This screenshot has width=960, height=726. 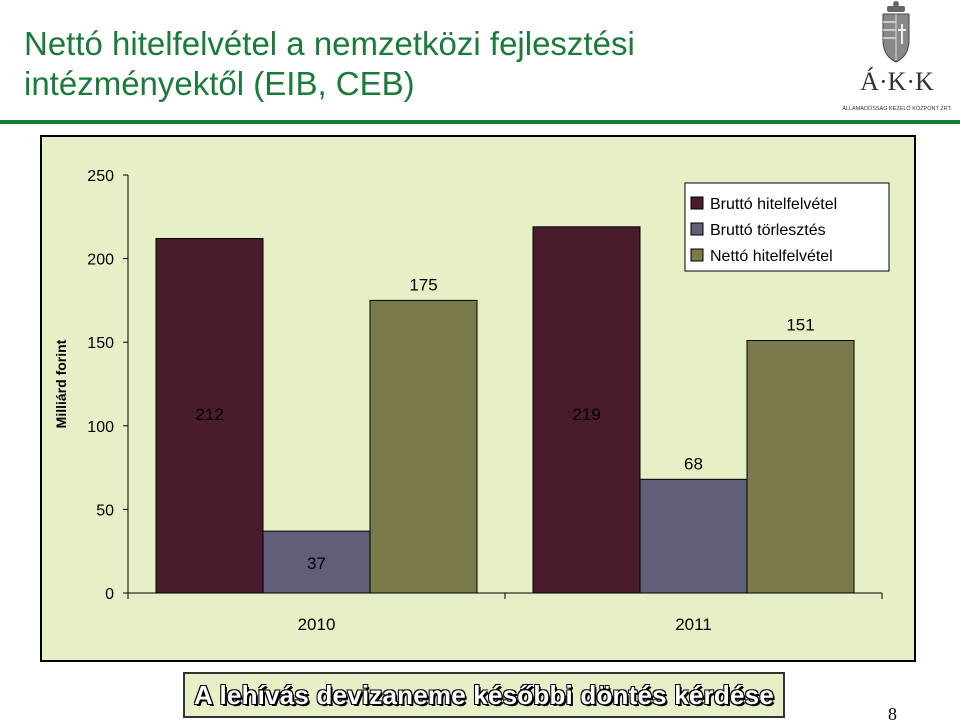 What do you see at coordinates (100, 427) in the screenshot?
I see `y-tick-label: 100` at bounding box center [100, 427].